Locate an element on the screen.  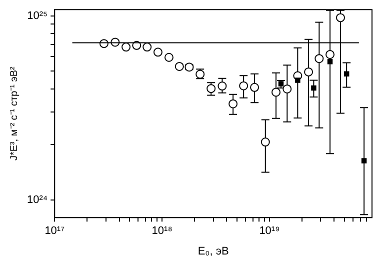
x-axis-title: E₀, эВ is located at coordinates (213, 251).